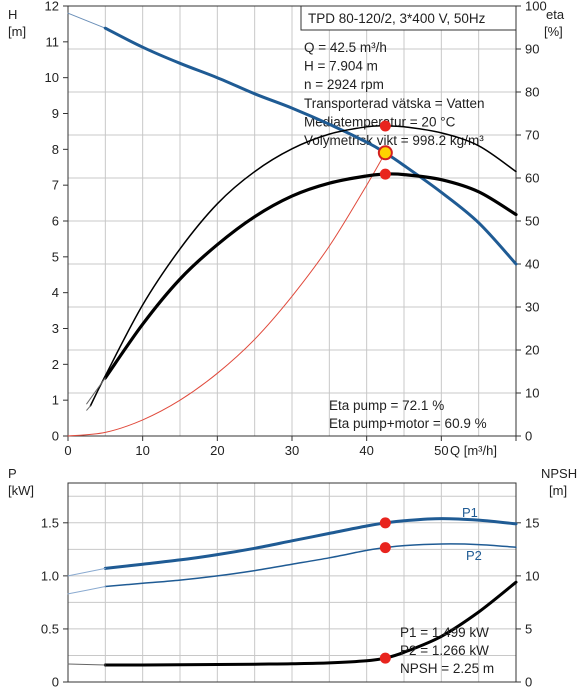  What do you see at coordinates (55, 185) in the screenshot?
I see `y-left-tick-label: 7` at bounding box center [55, 185].